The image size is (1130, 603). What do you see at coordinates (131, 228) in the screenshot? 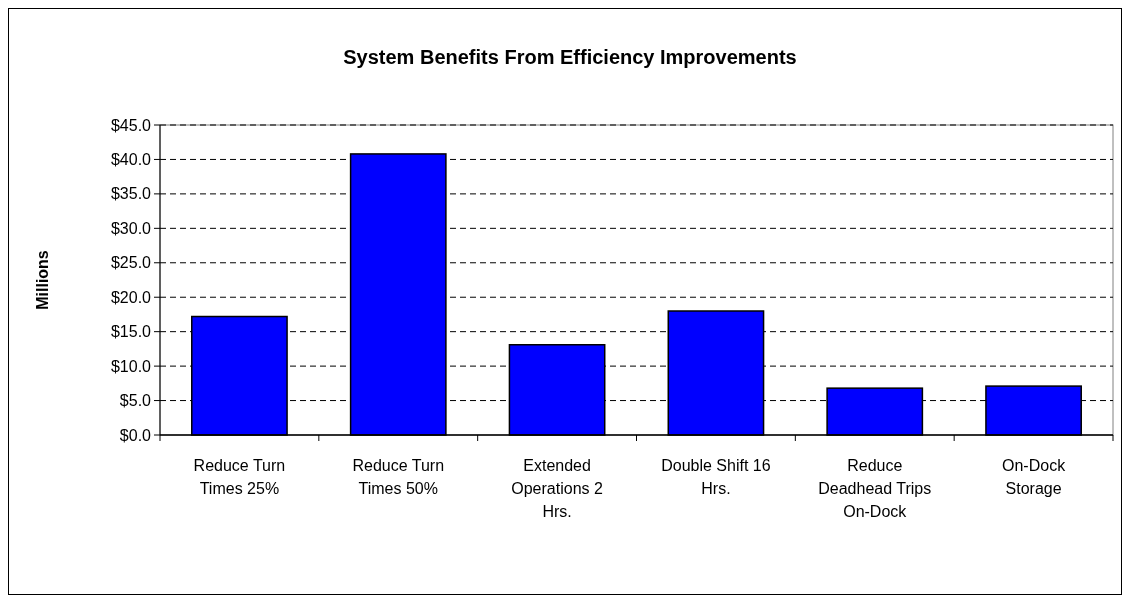
I see `y-tick-label: $30.0` at bounding box center [131, 228].